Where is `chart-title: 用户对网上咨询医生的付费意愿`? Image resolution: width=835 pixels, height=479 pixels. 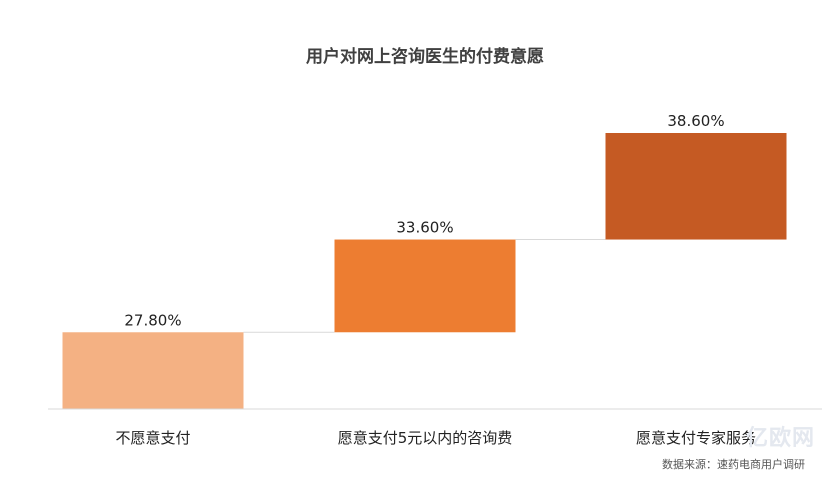
chart-title: 用户对网上咨询医生的付费意愿 is located at coordinates (425, 56).